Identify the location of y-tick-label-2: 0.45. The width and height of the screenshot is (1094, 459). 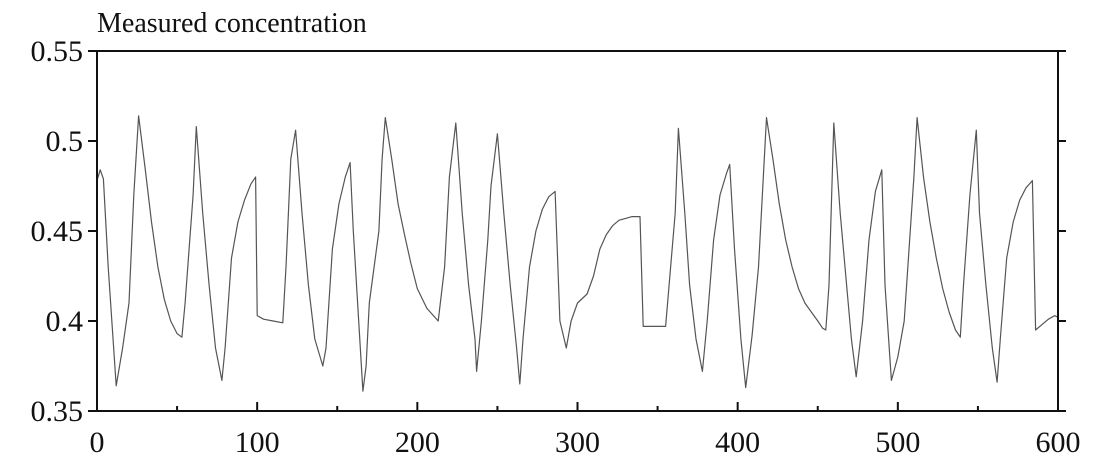
(57, 231).